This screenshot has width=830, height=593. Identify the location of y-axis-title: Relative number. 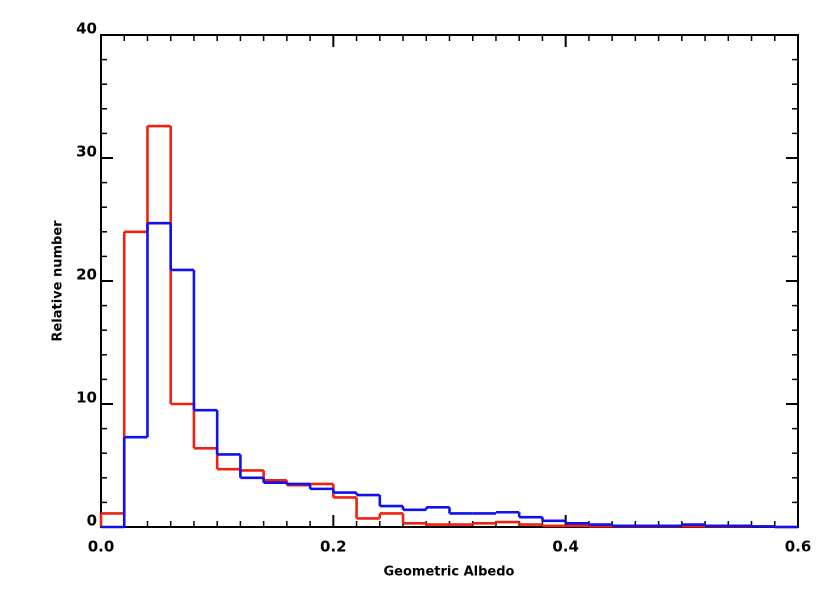
(58, 281).